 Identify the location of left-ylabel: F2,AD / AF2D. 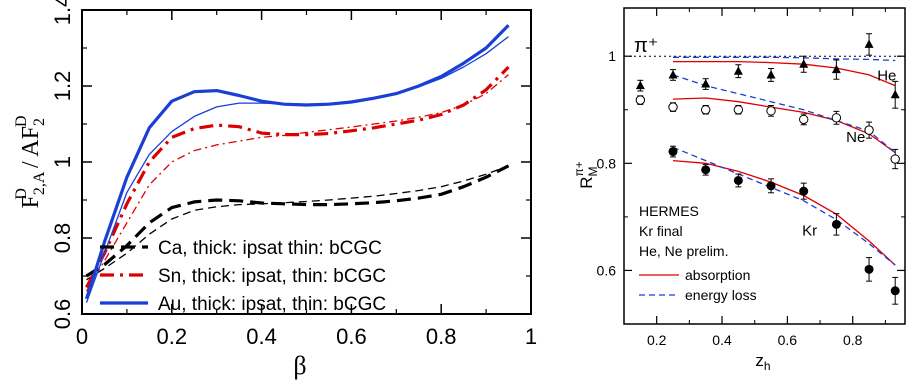
(30, 161).